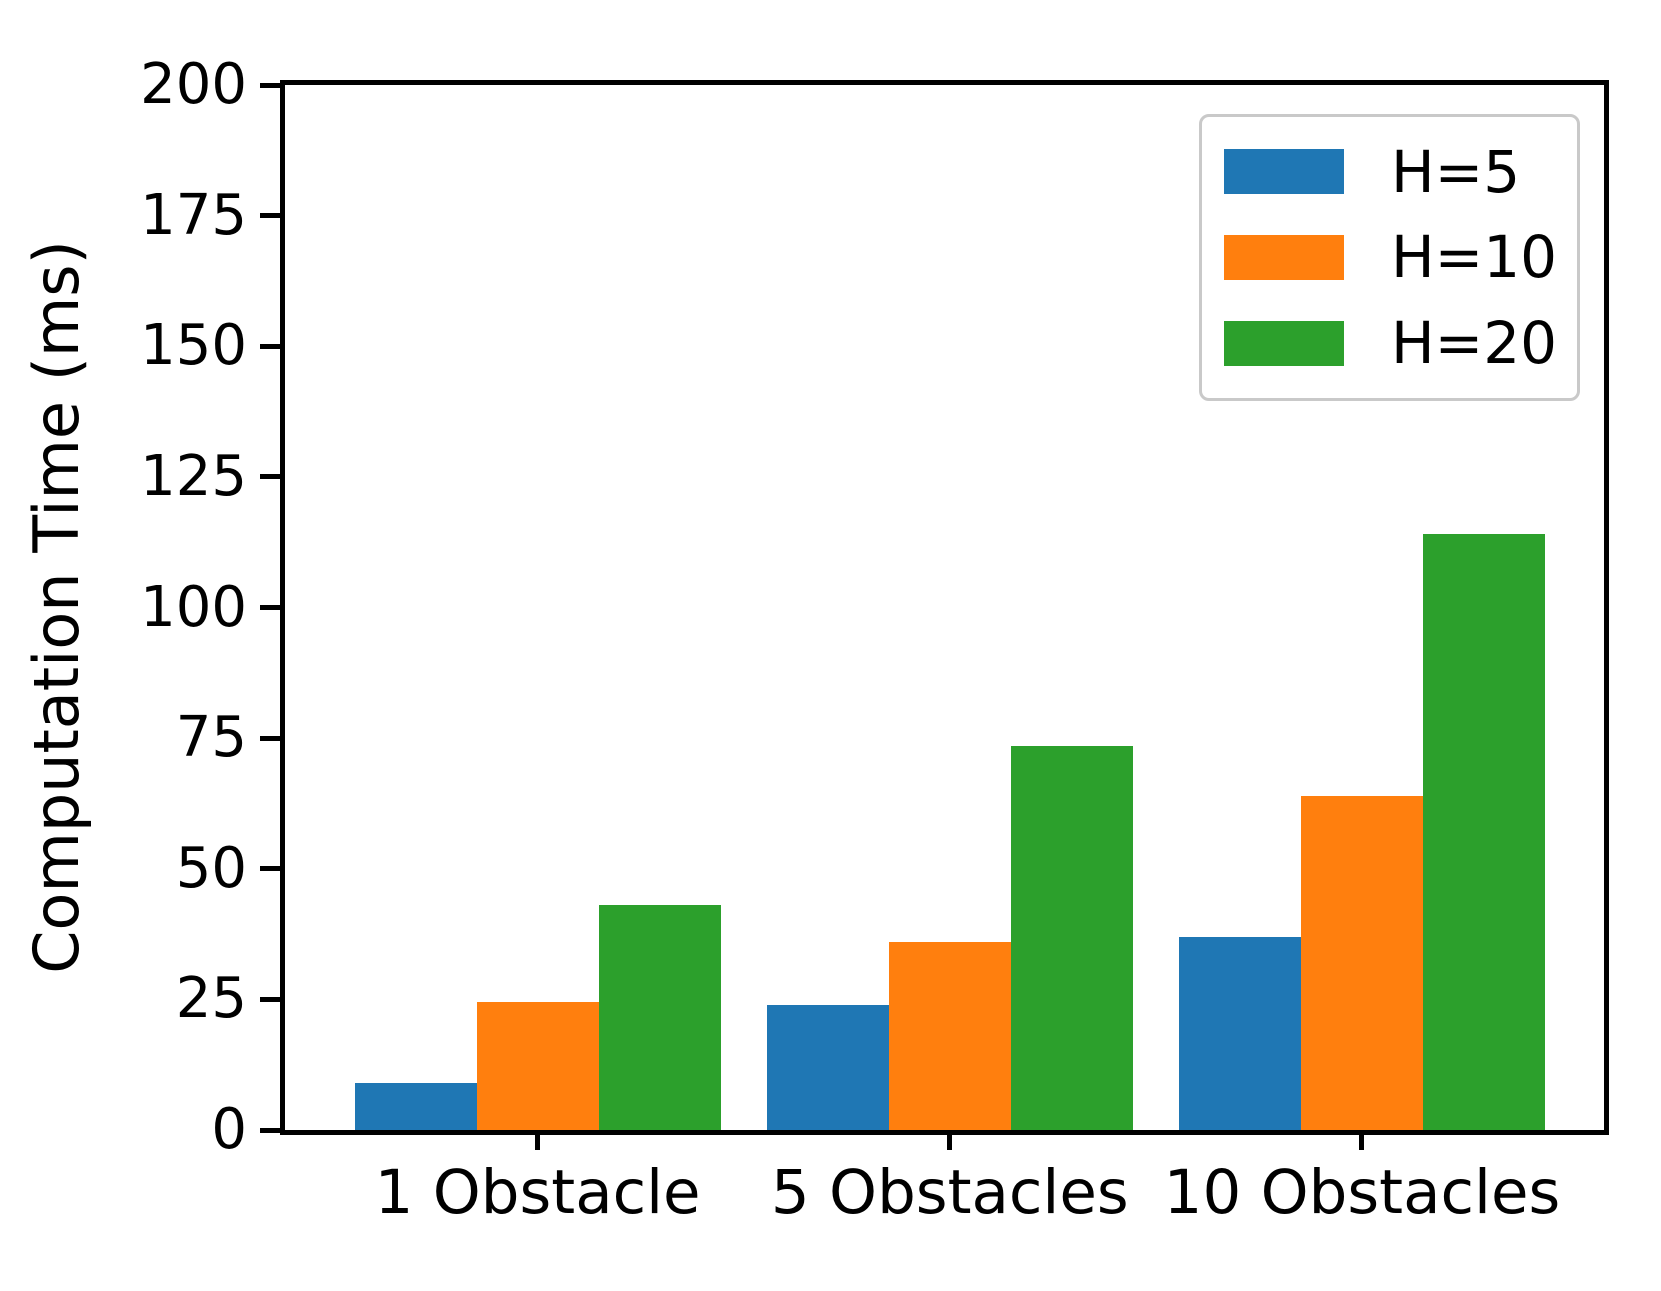 The height and width of the screenshot is (1291, 1661). Describe the element at coordinates (229, 1129) in the screenshot. I see `y-tick-label: 0` at that location.